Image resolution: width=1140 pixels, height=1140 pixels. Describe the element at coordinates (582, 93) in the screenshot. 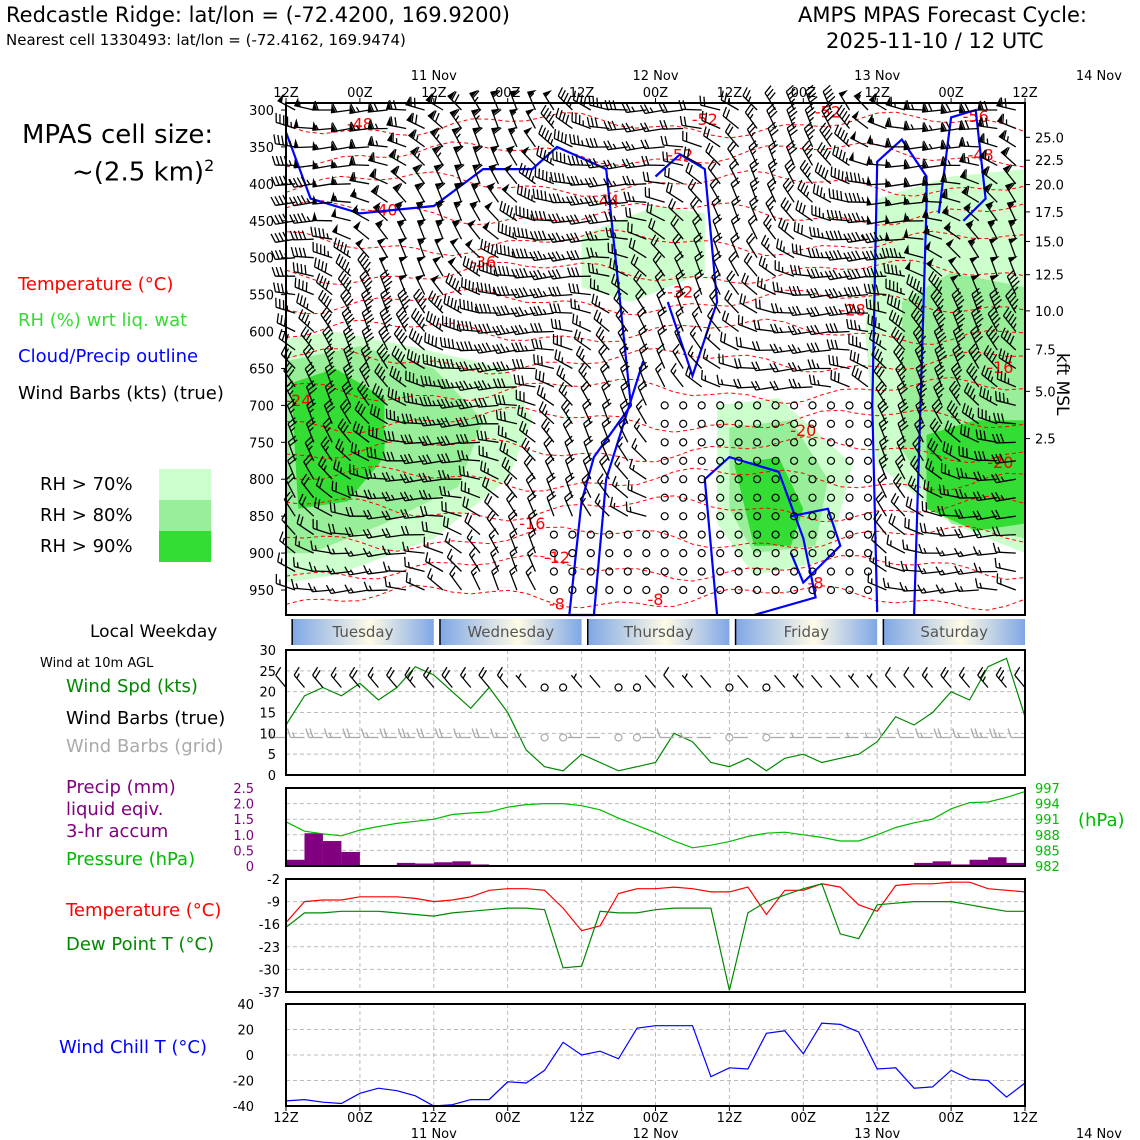

I see `tick-label-top: 12Z` at that location.